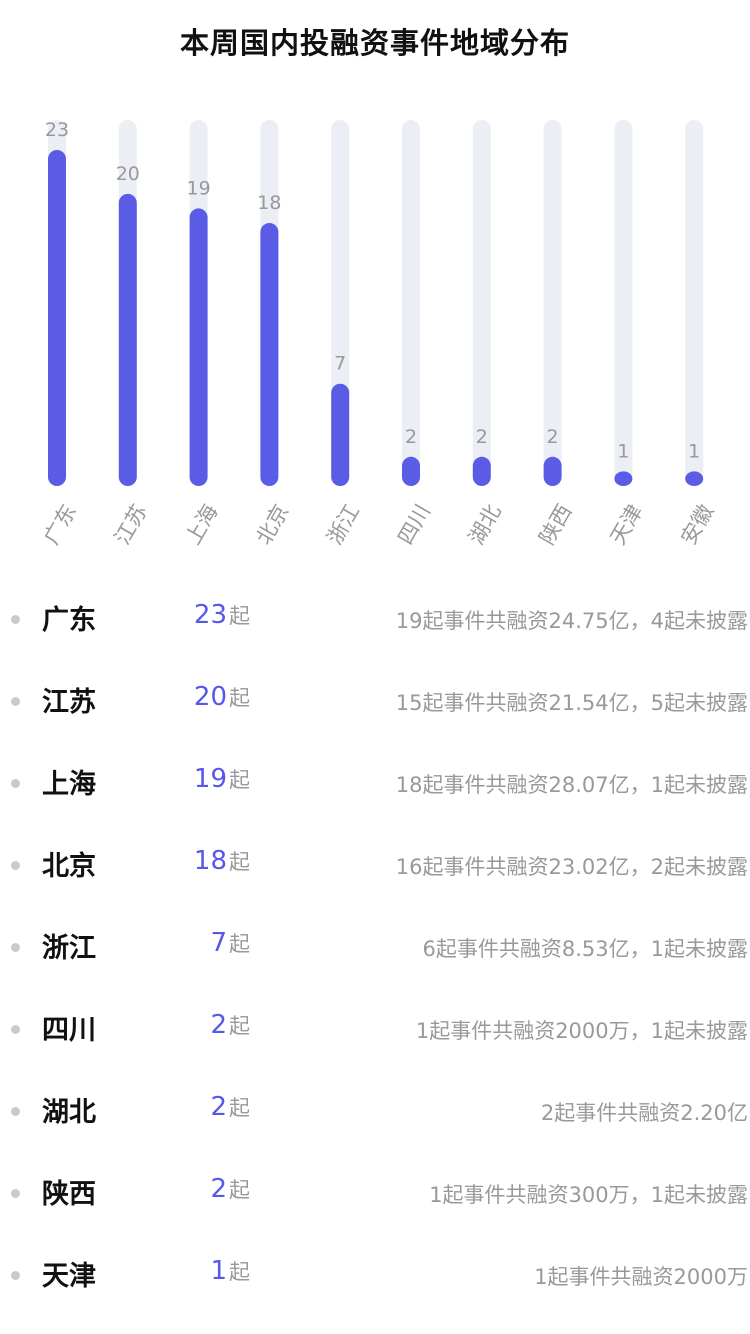 This screenshot has width=750, height=1334. I want to click on financing-detail: 1起事件共融资300万，1起未披露, so click(588, 1195).